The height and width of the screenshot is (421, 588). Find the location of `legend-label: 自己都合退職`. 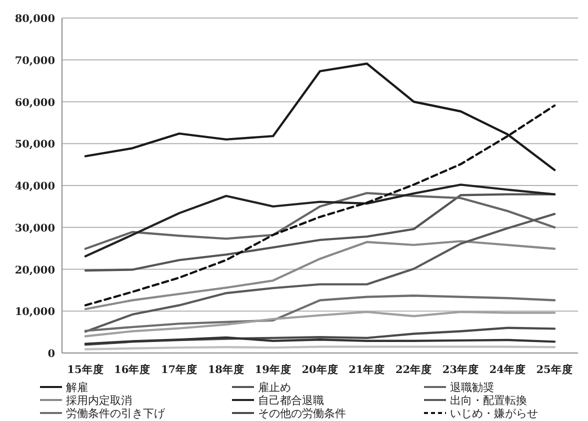

legend-label: 自己都合退職 is located at coordinates (291, 400).